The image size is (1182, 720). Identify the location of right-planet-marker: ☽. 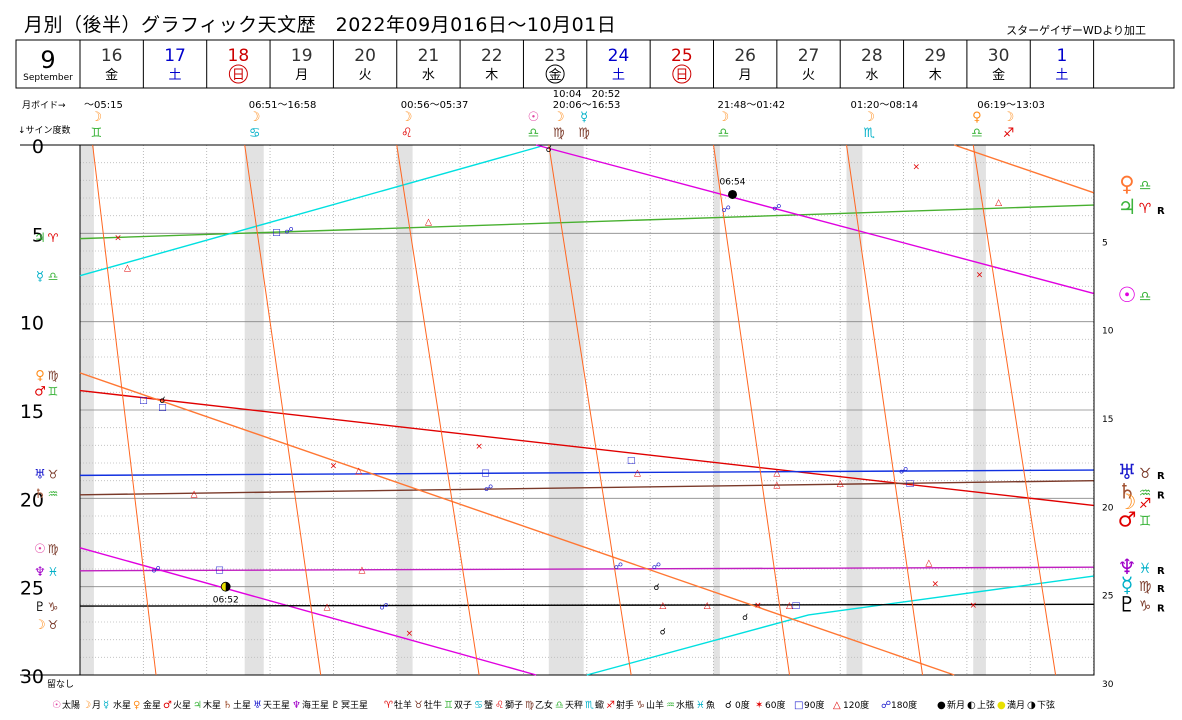
(1127, 502).